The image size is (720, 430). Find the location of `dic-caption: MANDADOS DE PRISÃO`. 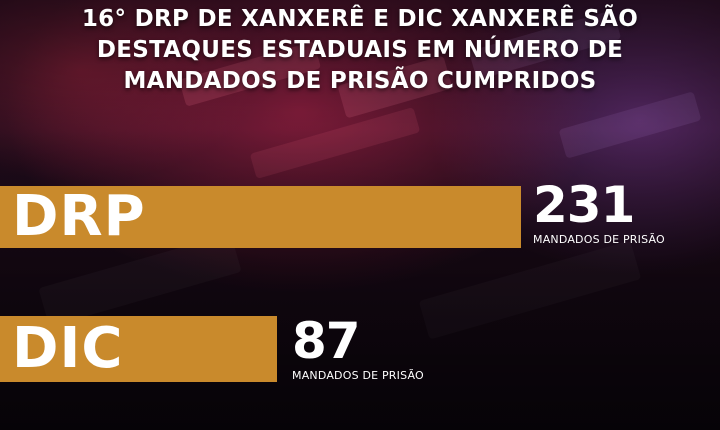

dic-caption: MANDADOS DE PRISÃO is located at coordinates (358, 375).